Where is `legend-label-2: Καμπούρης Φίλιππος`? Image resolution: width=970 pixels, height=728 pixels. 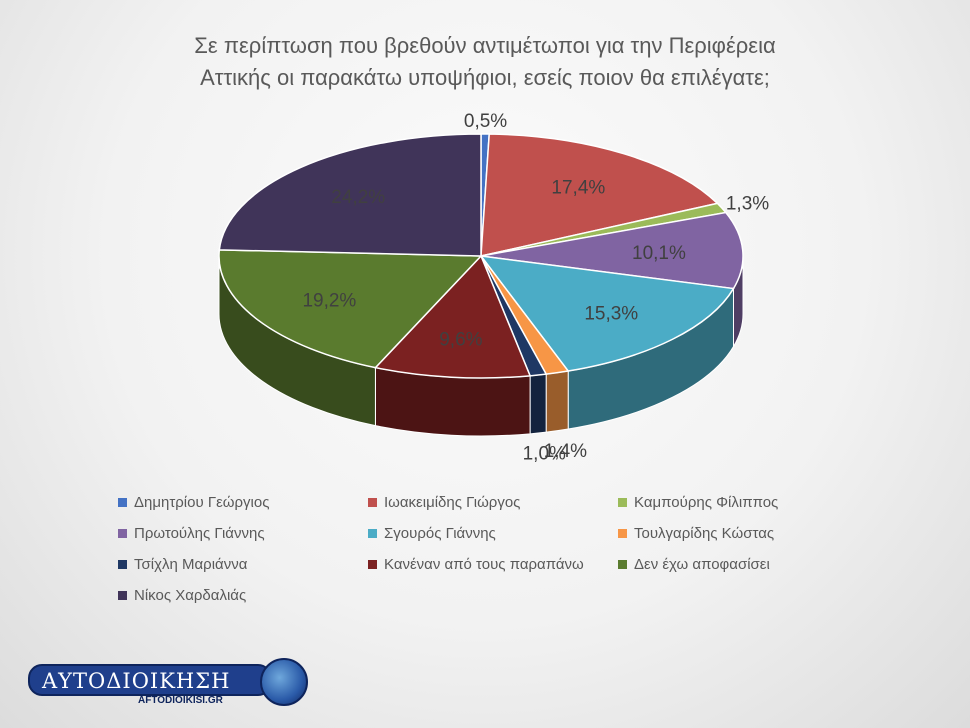
legend-label-2: Καμπούρης Φίλιππος is located at coordinates (706, 502).